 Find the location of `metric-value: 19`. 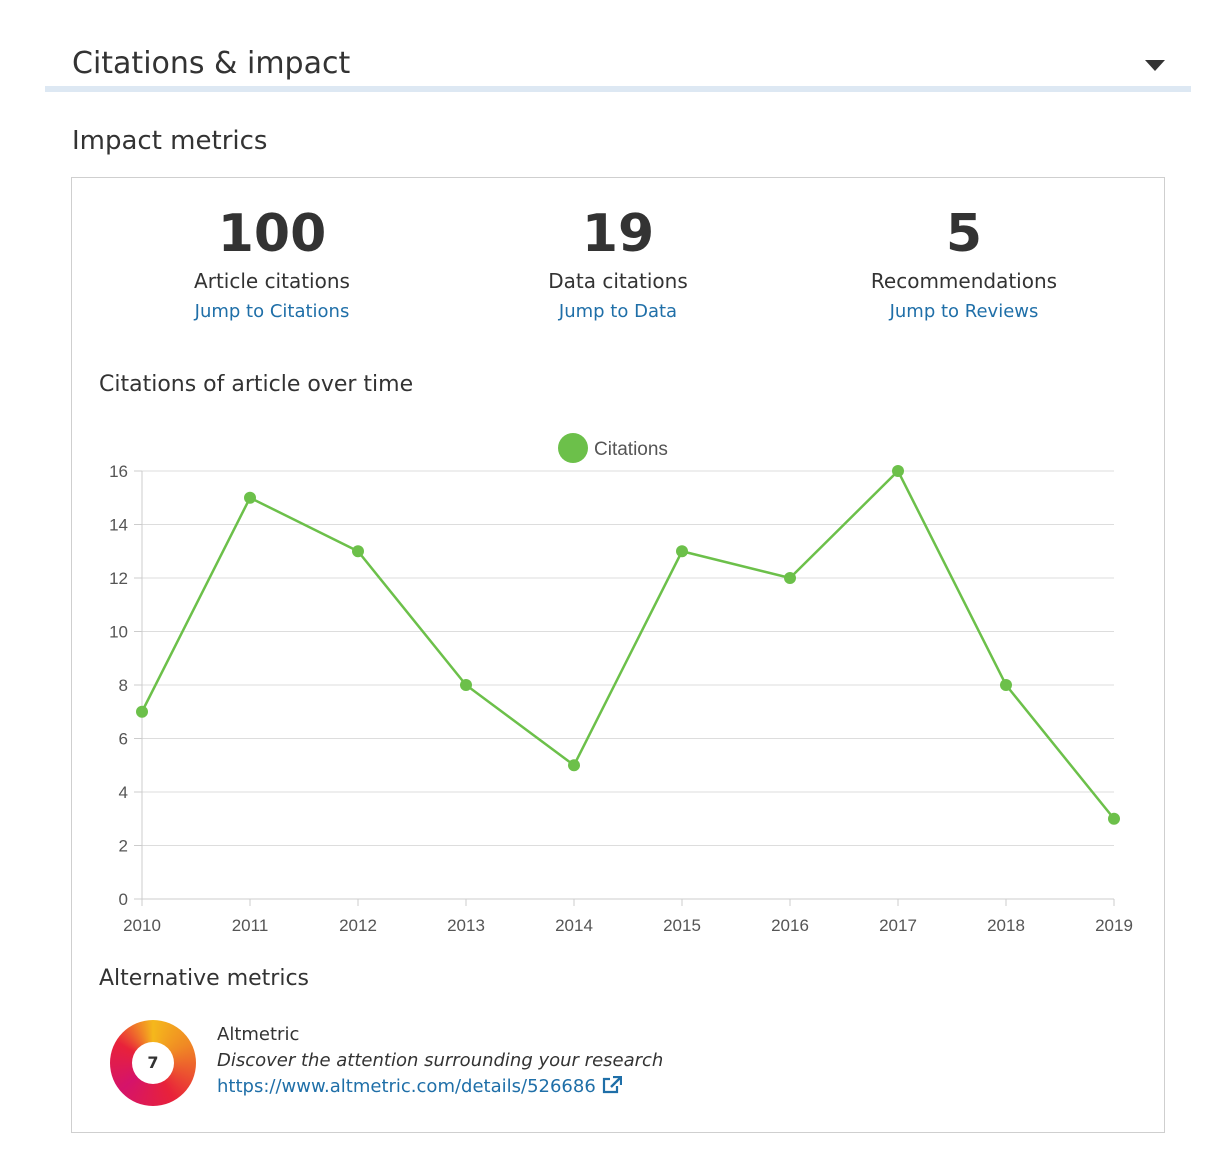

metric-value: 19 is located at coordinates (618, 234).